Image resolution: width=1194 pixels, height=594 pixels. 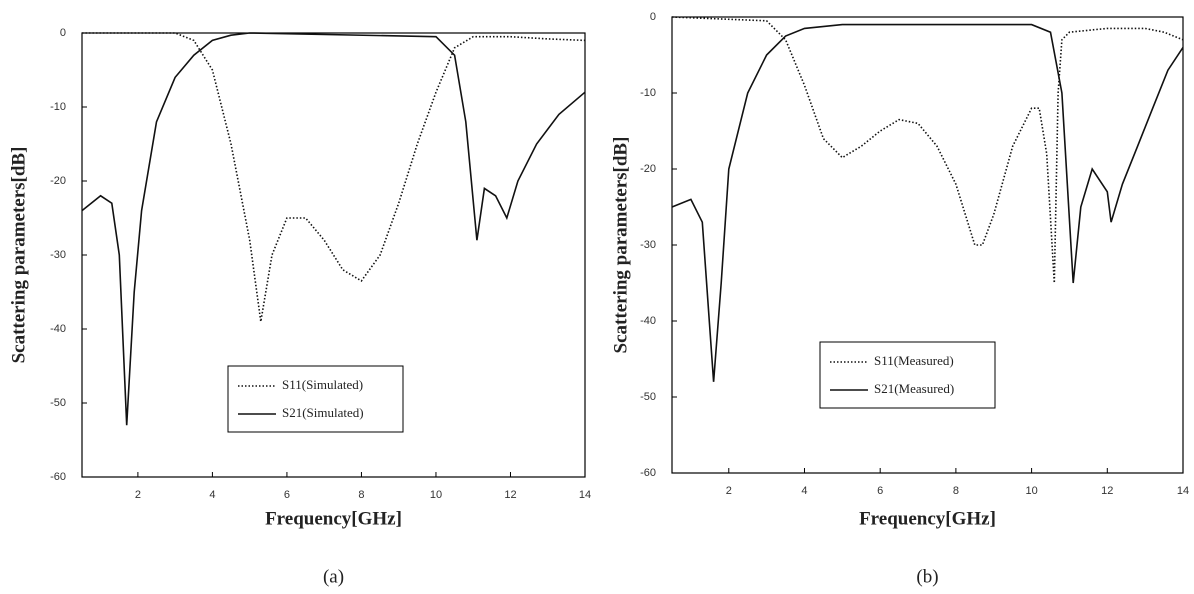 What do you see at coordinates (914, 360) in the screenshot?
I see `legend-label: S11(Measured)` at bounding box center [914, 360].